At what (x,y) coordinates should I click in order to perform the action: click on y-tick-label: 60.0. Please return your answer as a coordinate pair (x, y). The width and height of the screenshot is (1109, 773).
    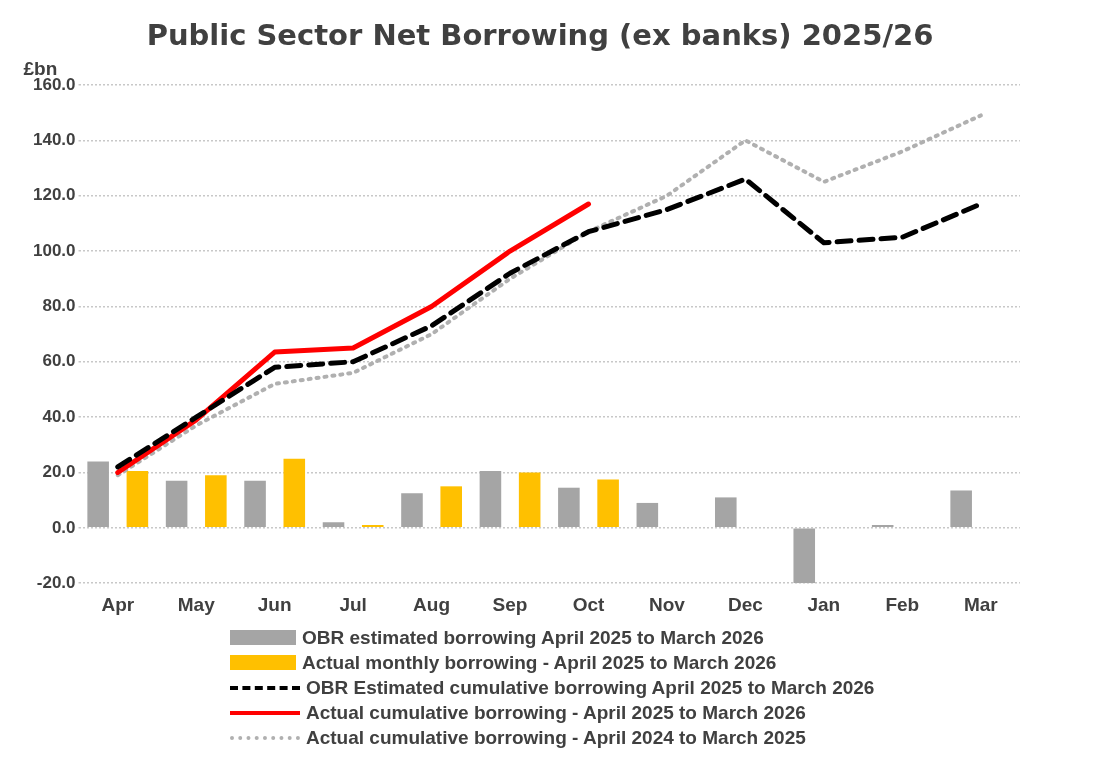
    Looking at the image, I should click on (59, 361).